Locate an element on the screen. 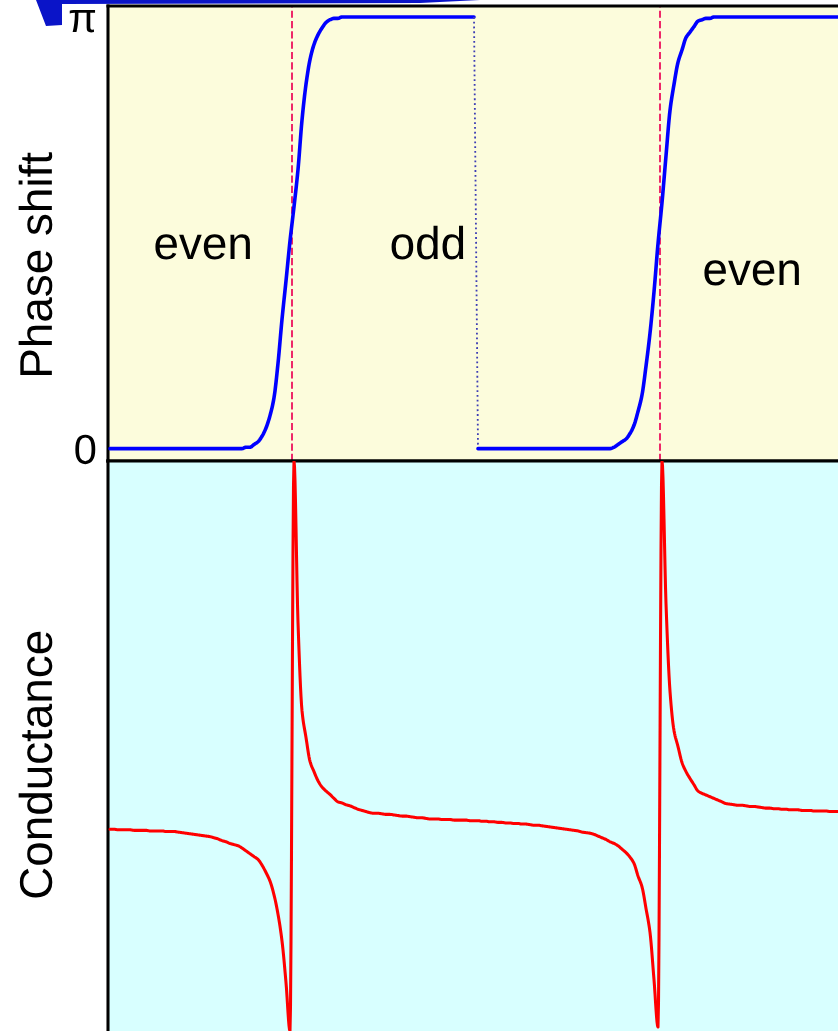 The height and width of the screenshot is (1031, 838). y-tick-label: π is located at coordinates (82, 21).